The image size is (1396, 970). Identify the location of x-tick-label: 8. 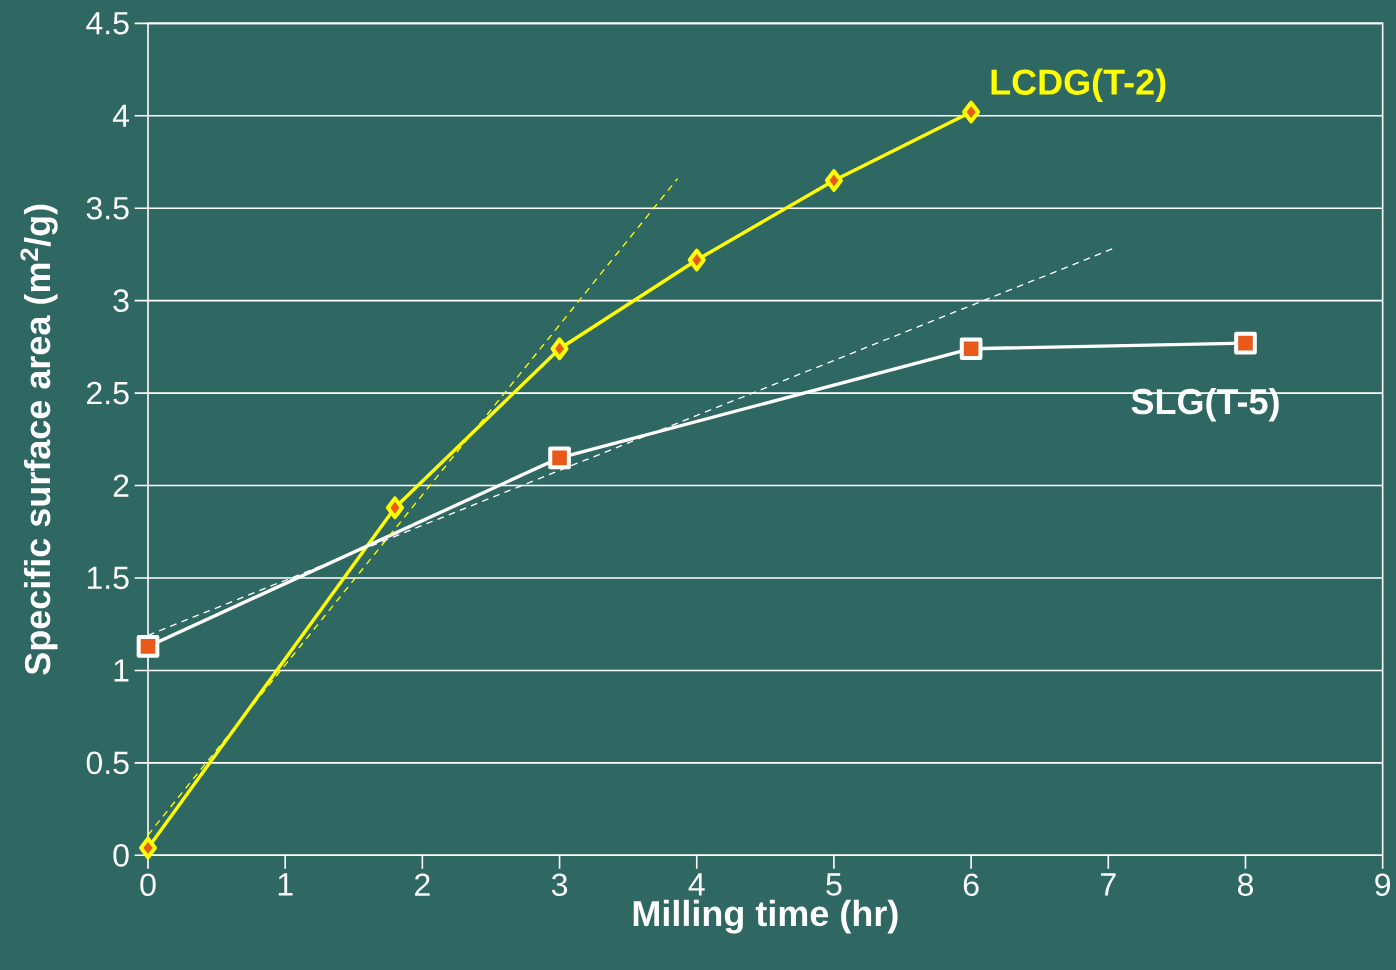
(1245, 885).